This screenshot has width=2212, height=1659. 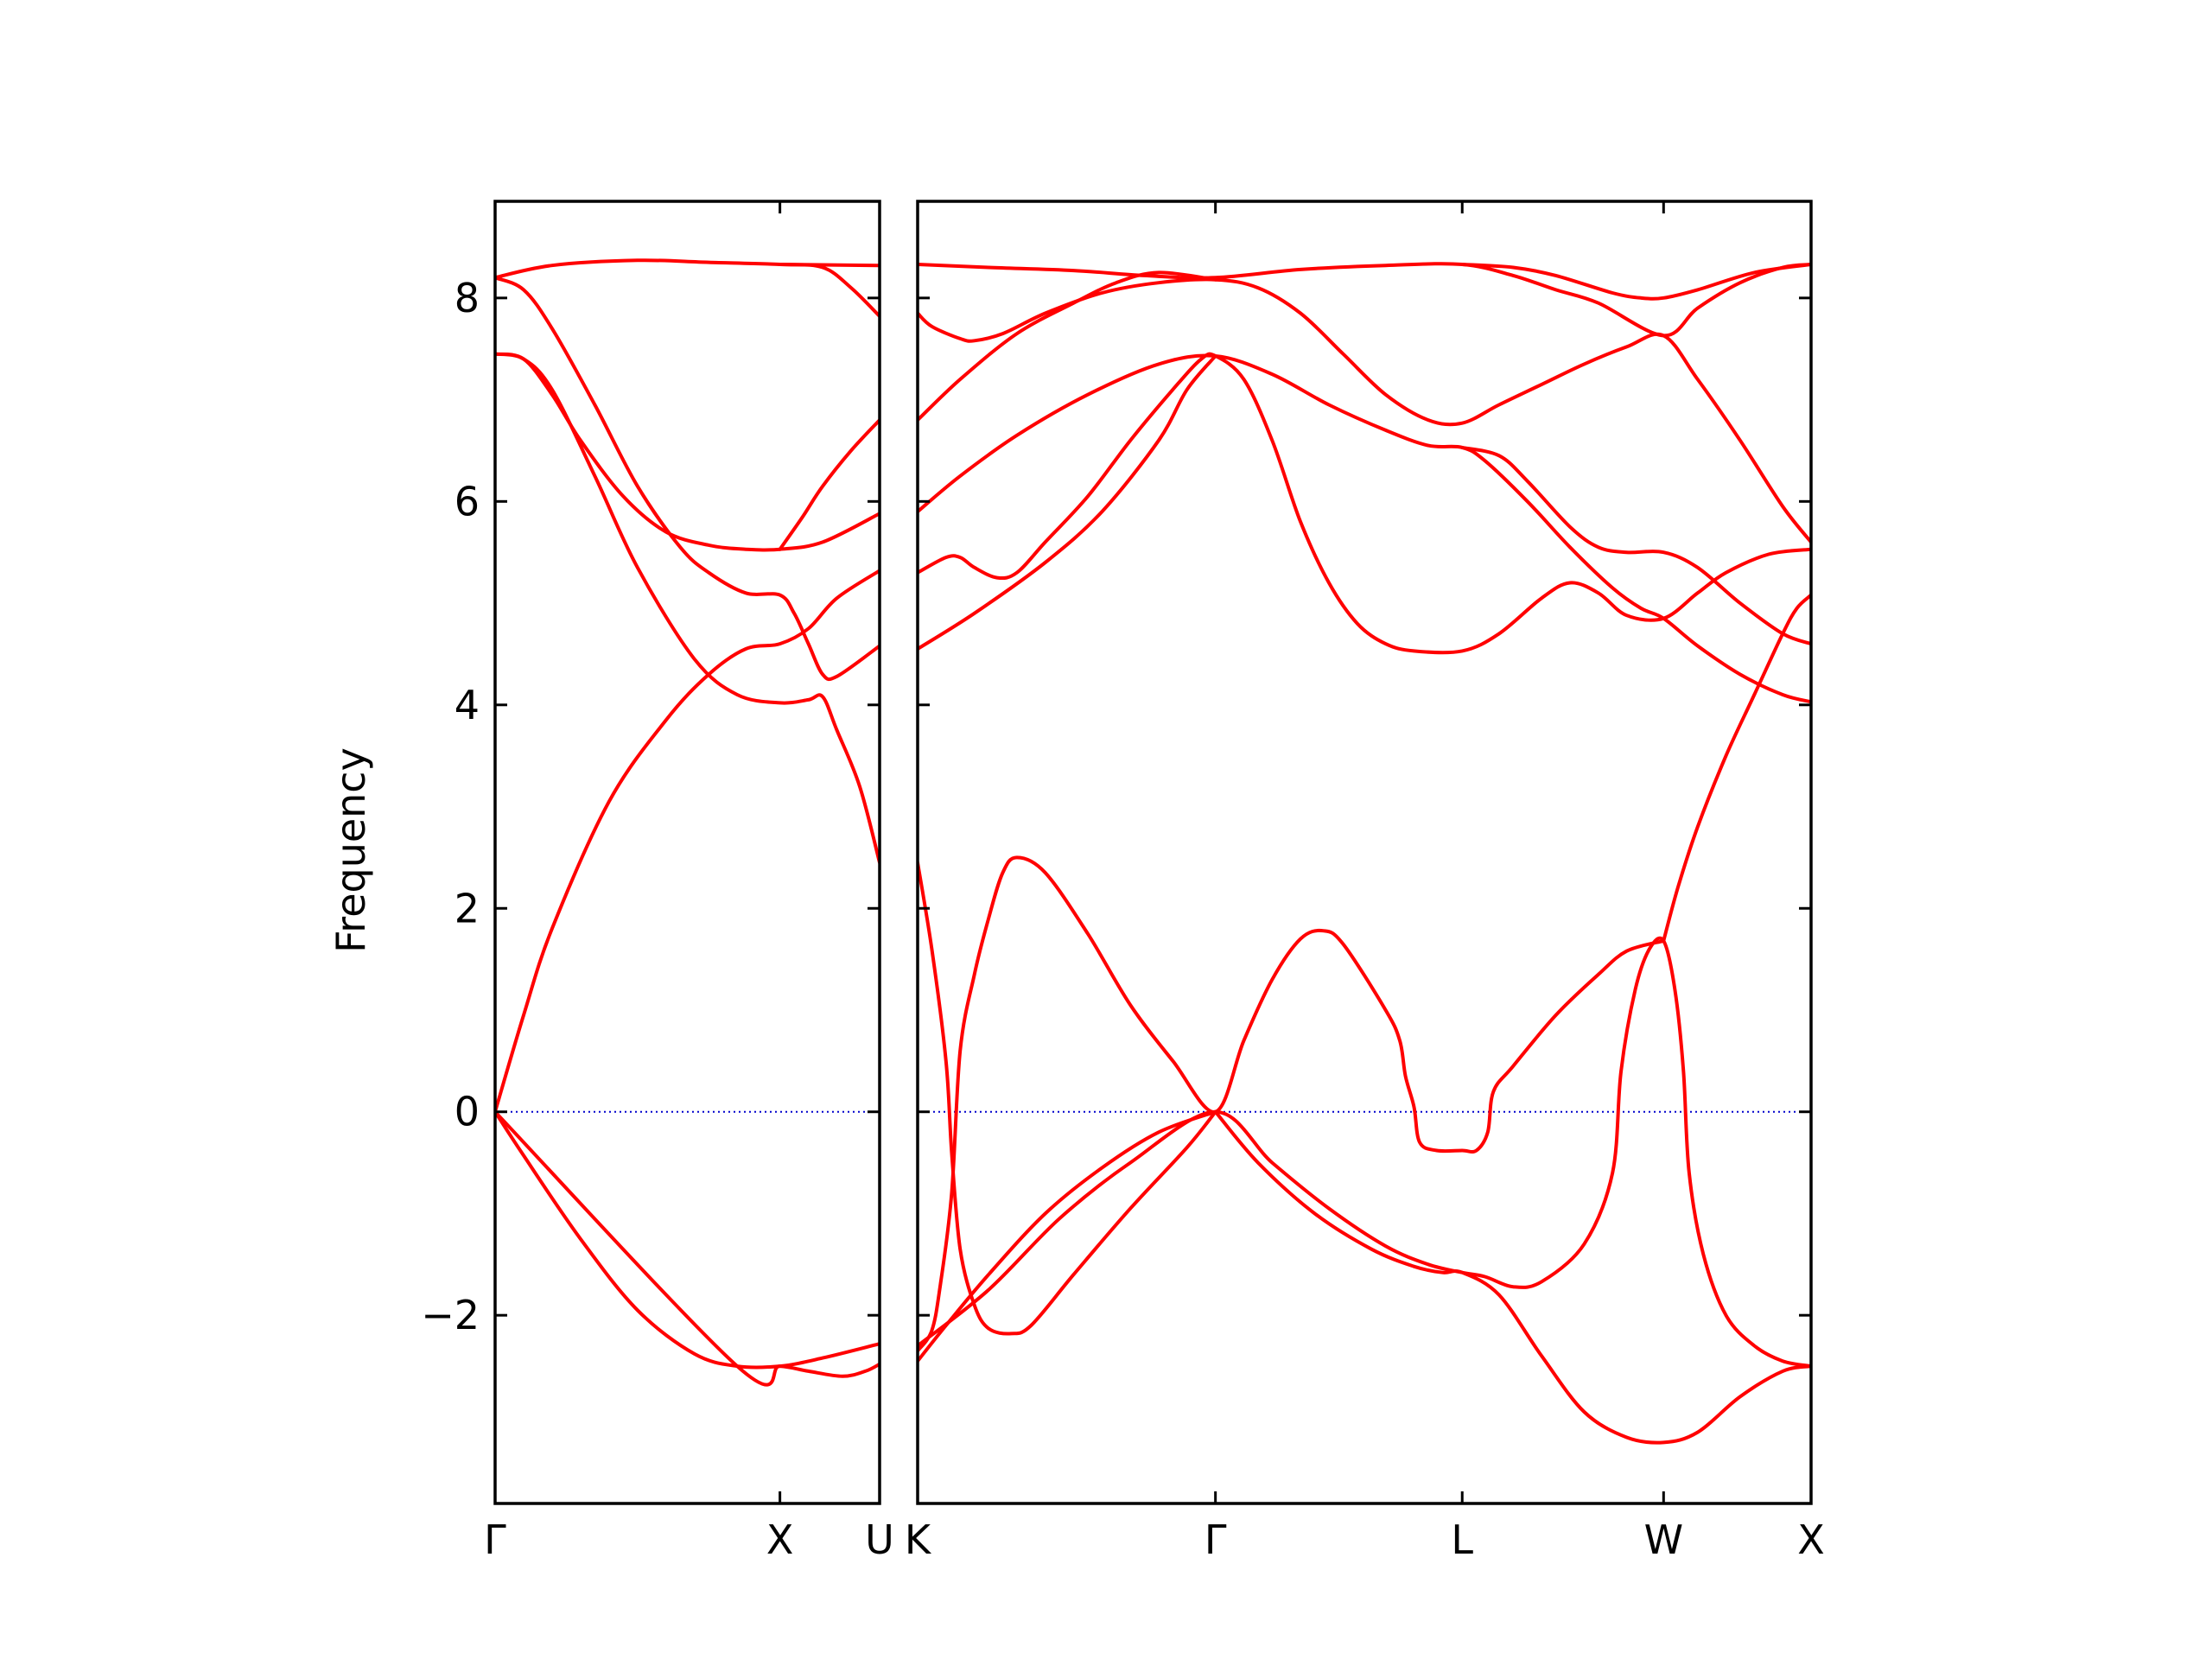 What do you see at coordinates (1462, 1539) in the screenshot?
I see `x-tick-label-right-2: L` at bounding box center [1462, 1539].